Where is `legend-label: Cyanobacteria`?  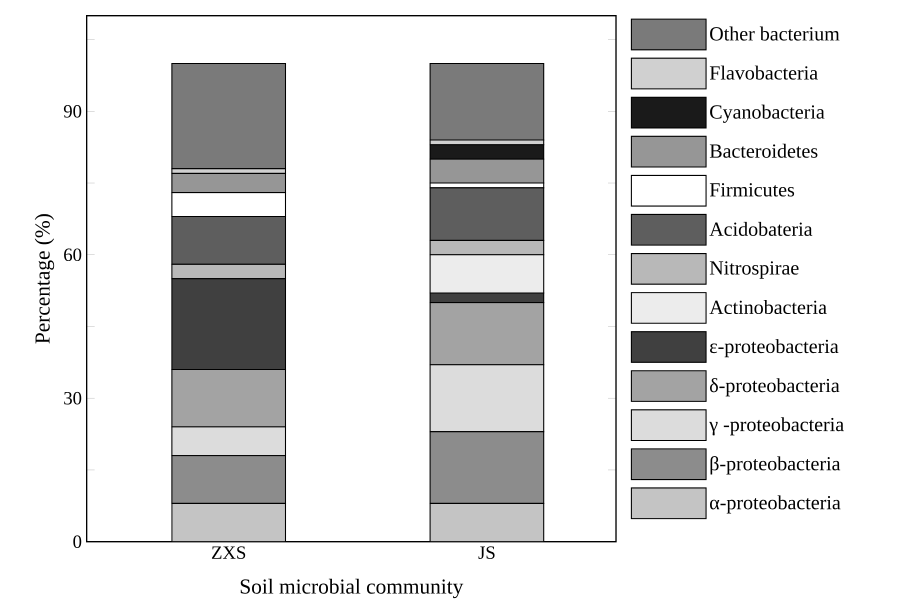
legend-label: Cyanobacteria is located at coordinates (767, 113).